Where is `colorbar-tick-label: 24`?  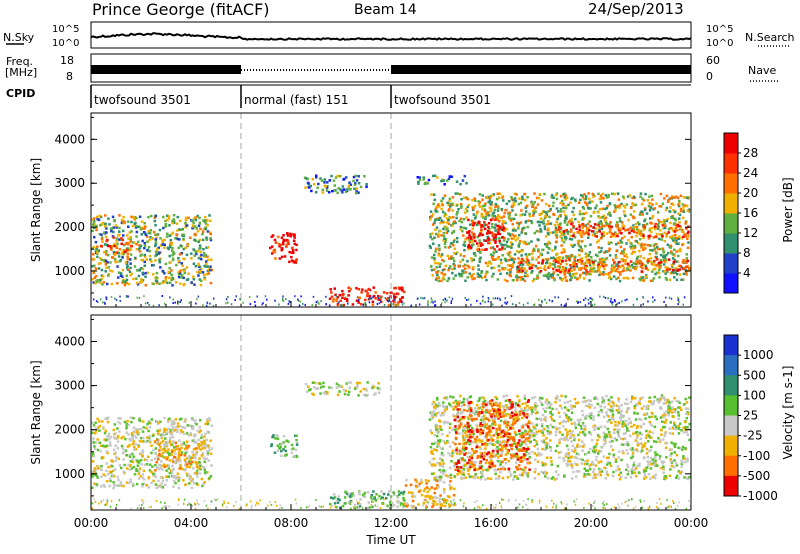 colorbar-tick-label: 24 is located at coordinates (750, 173).